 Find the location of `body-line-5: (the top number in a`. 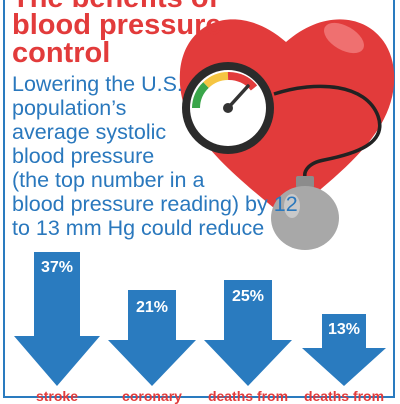

body-line-5: (the top number in a is located at coordinates (108, 180).